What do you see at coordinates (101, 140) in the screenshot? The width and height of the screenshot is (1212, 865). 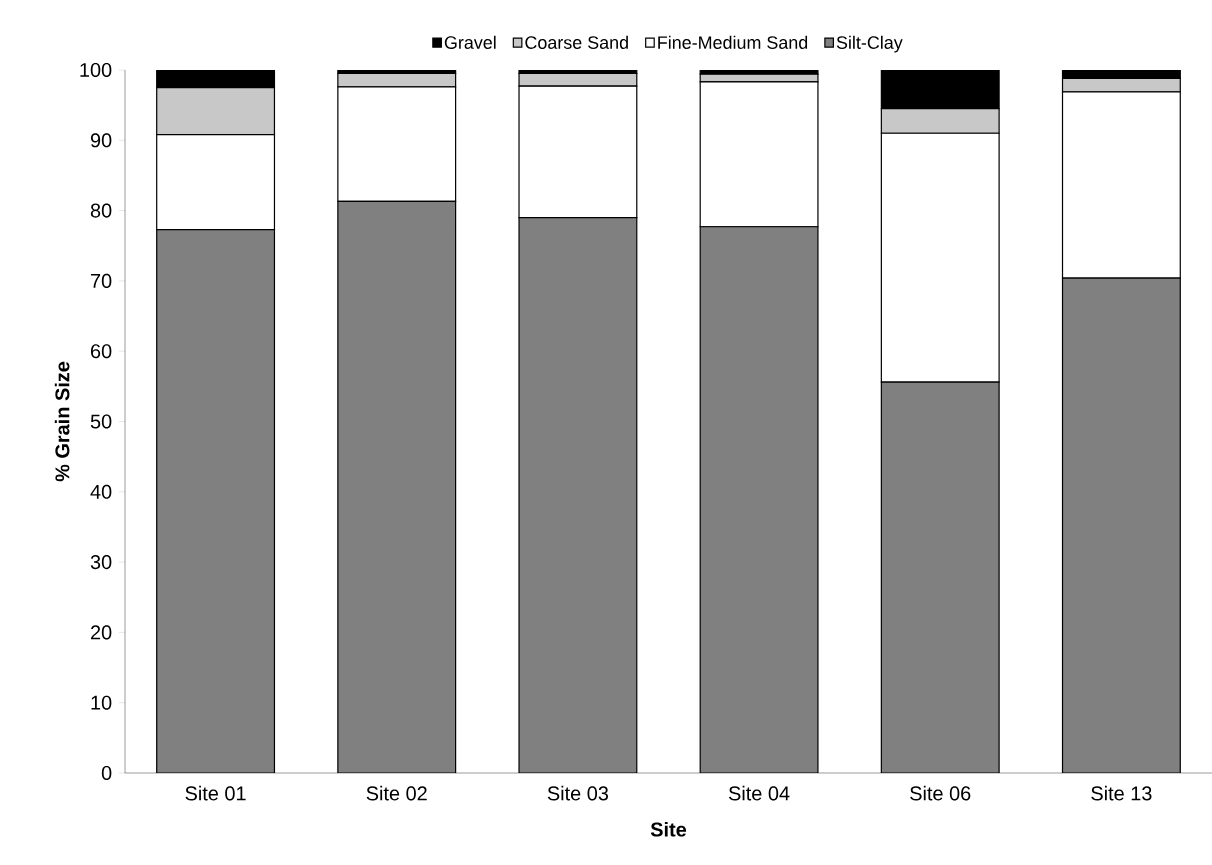 I see `y-tick-label: 90` at bounding box center [101, 140].